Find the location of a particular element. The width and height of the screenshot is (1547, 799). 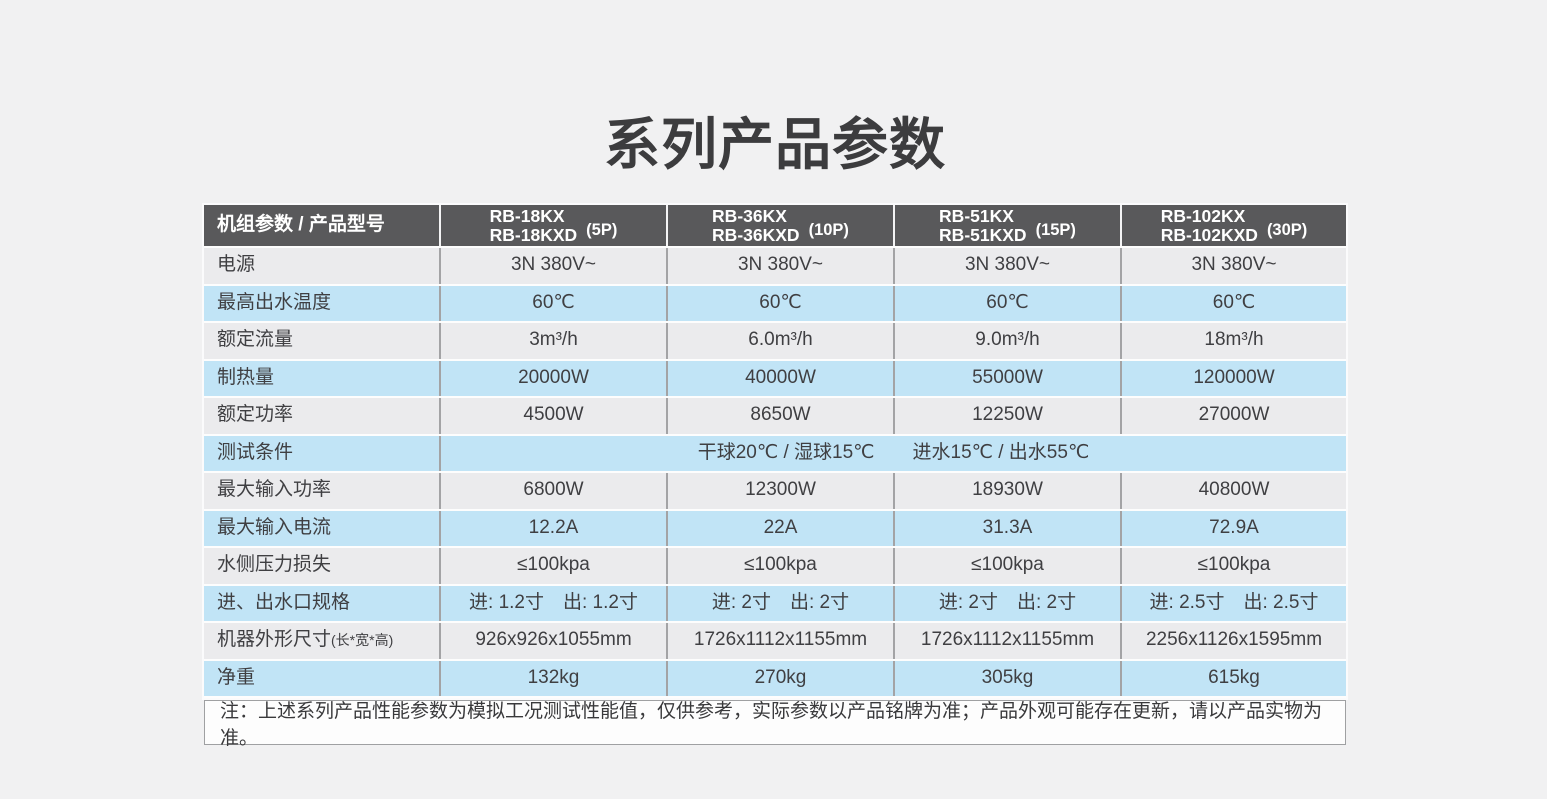

value-cell: 3m³/h is located at coordinates (552, 341).